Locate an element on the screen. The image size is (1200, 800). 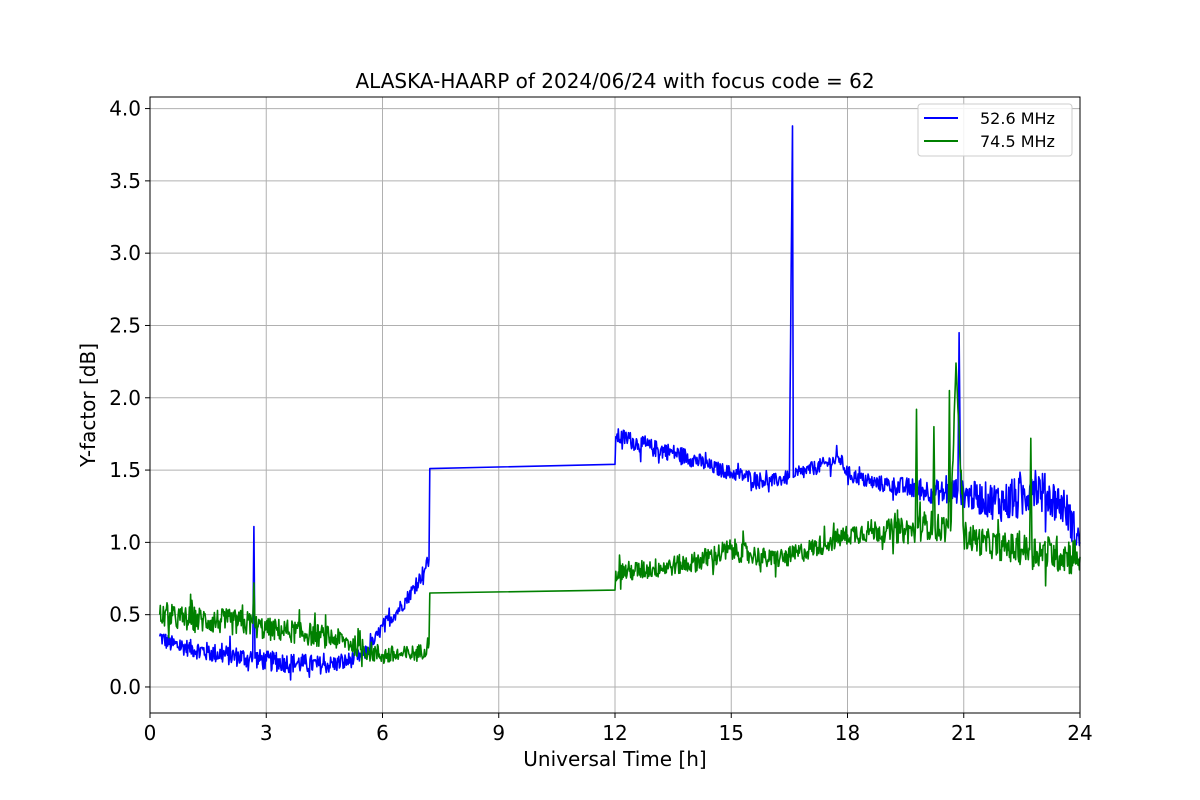
x-axis-label: Universal Time [h] is located at coordinates (614, 759).